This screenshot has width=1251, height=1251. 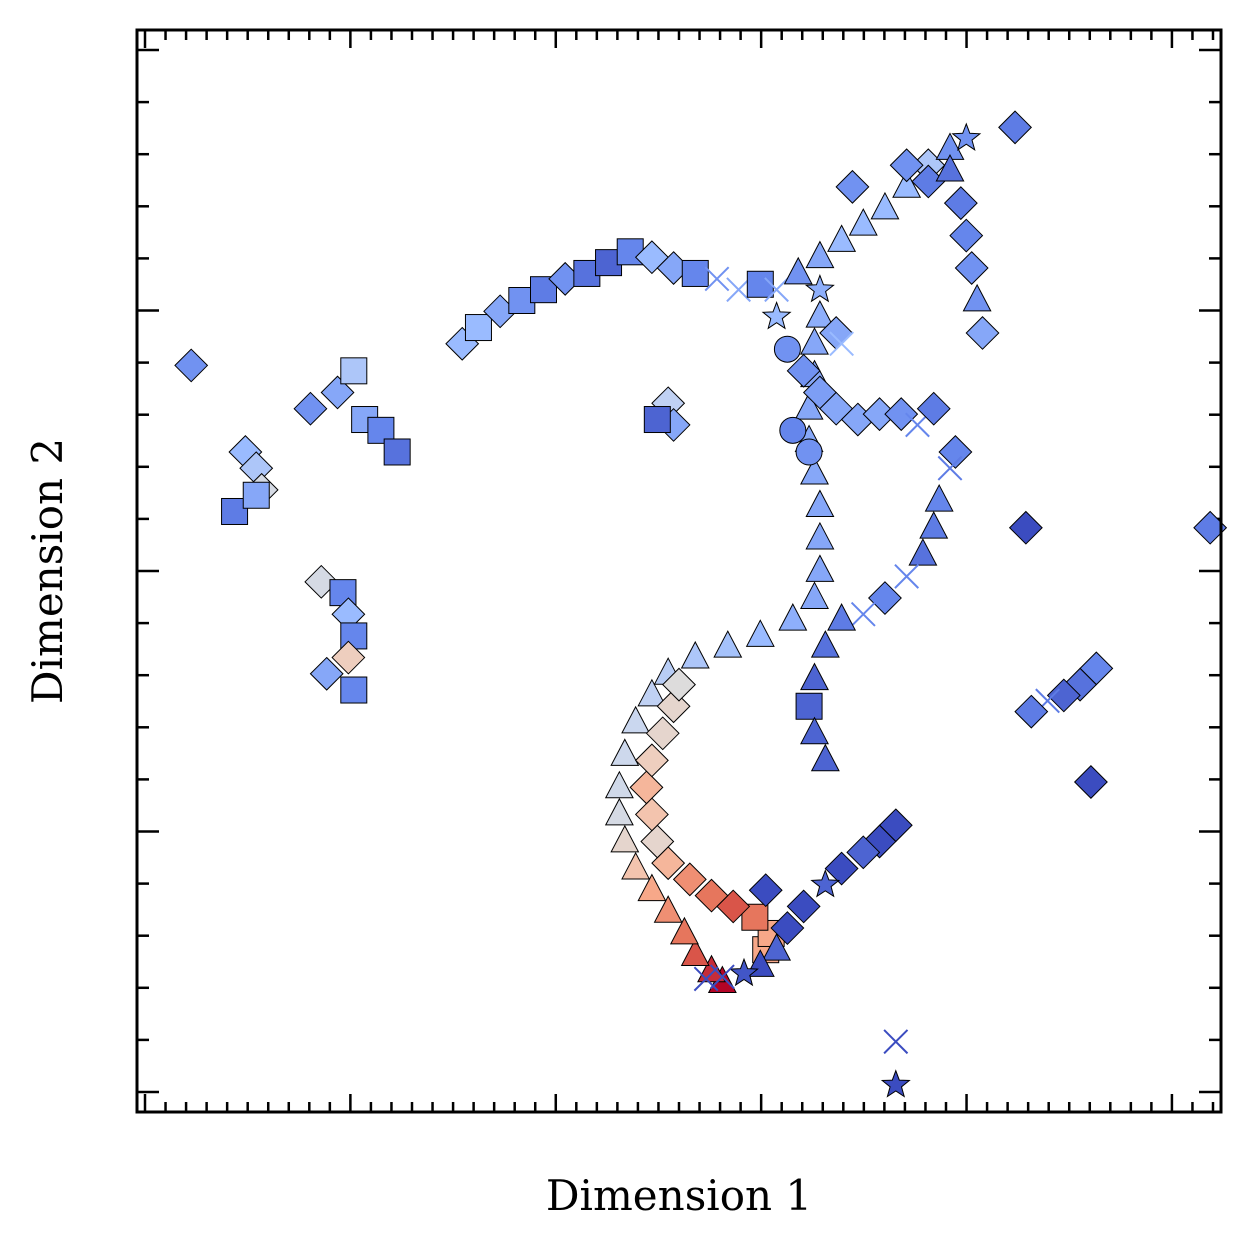 What do you see at coordinates (47, 571) in the screenshot?
I see `y-axis-label: Dimension 2` at bounding box center [47, 571].